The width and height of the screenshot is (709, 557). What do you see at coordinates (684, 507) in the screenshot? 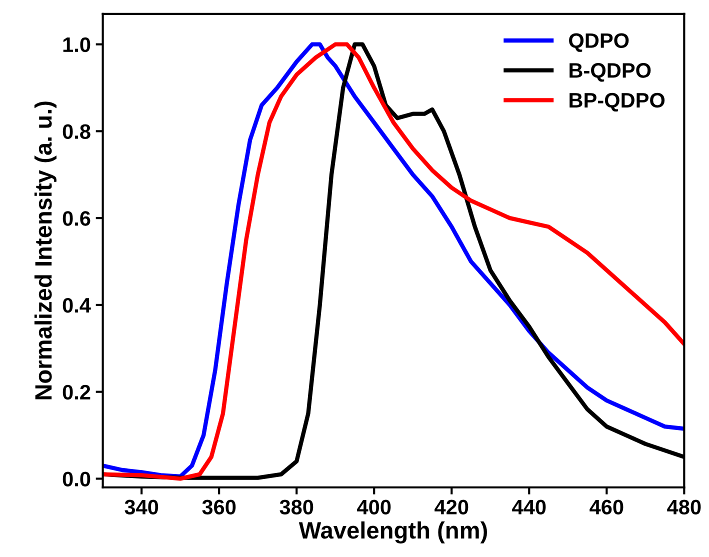
I see `x-tick-label: 480` at bounding box center [684, 507].